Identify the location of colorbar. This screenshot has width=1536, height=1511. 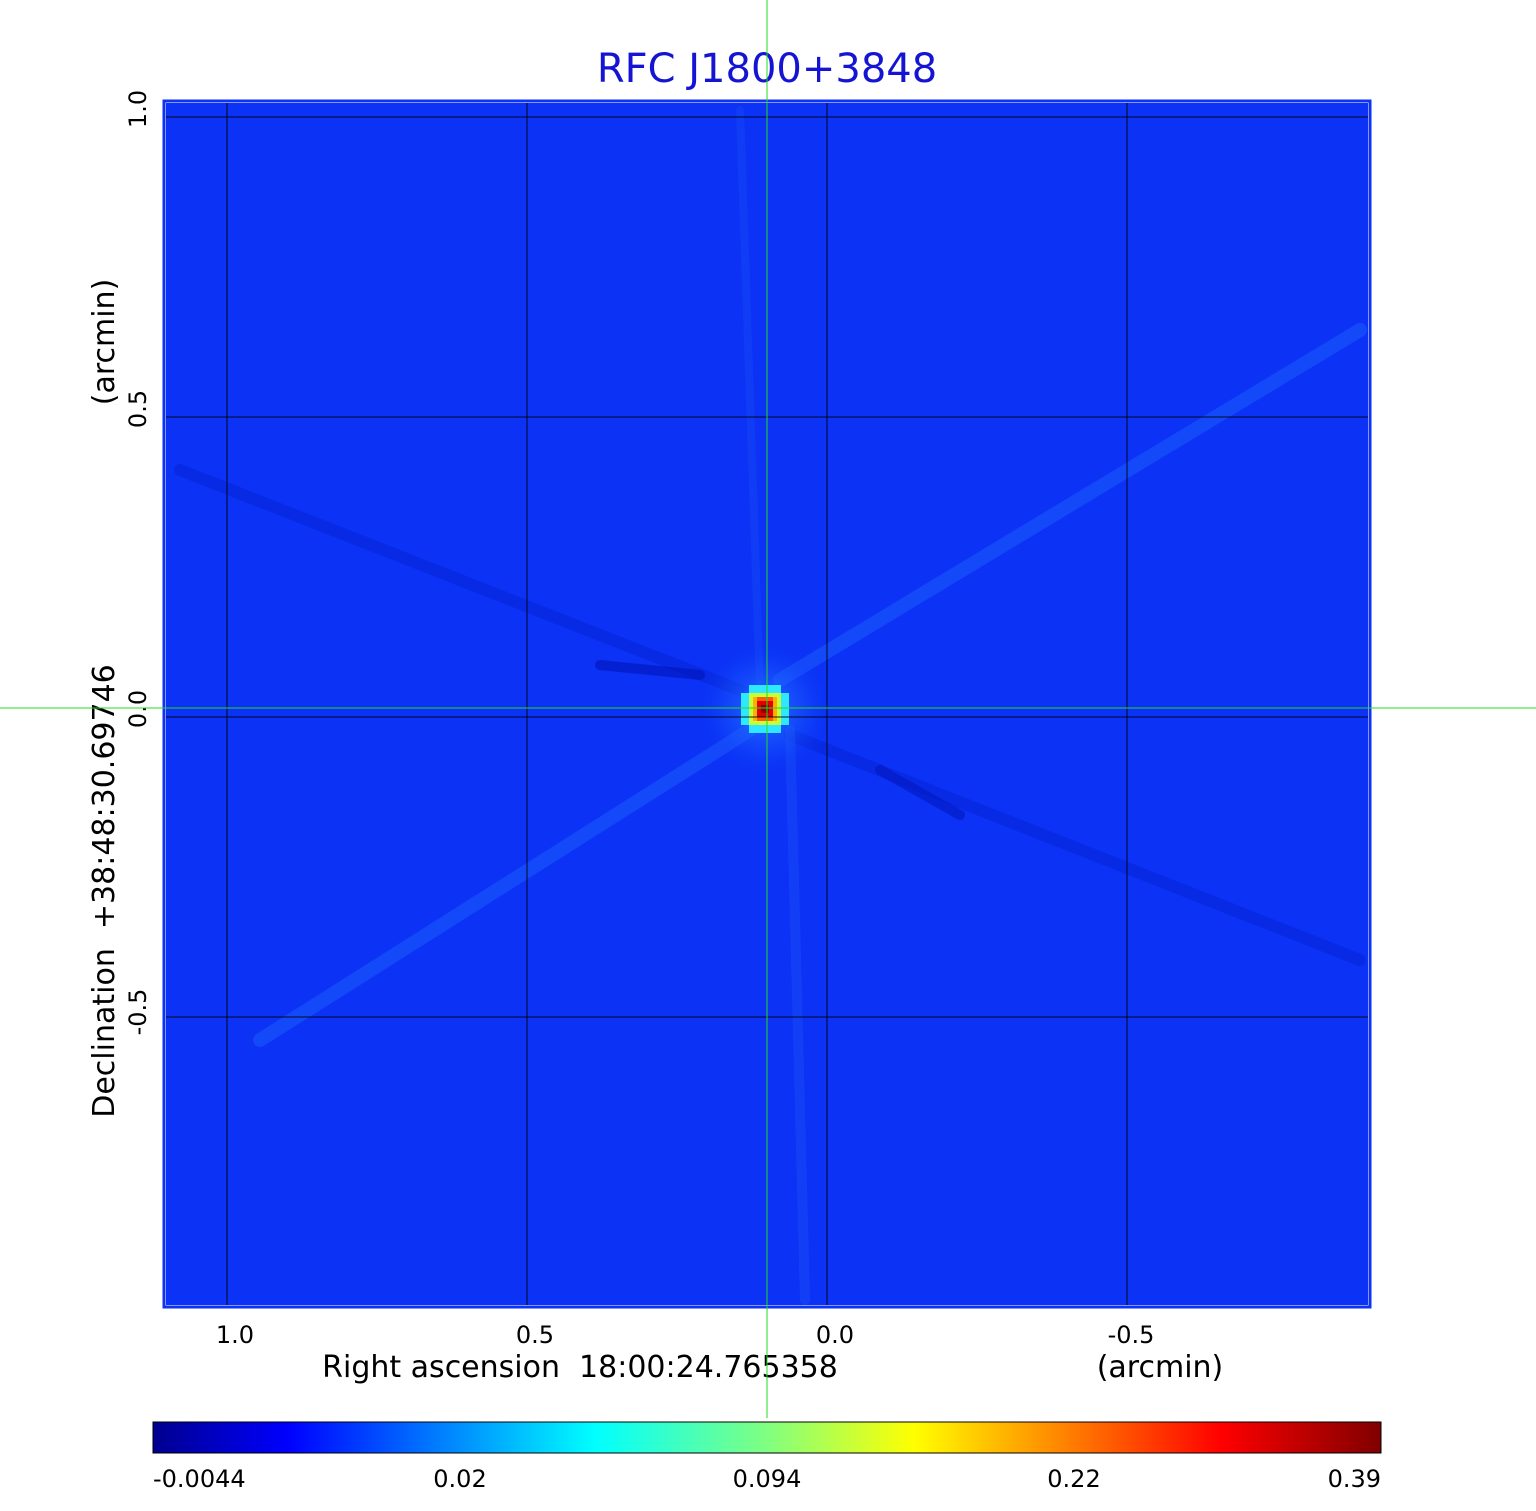
(767, 1437).